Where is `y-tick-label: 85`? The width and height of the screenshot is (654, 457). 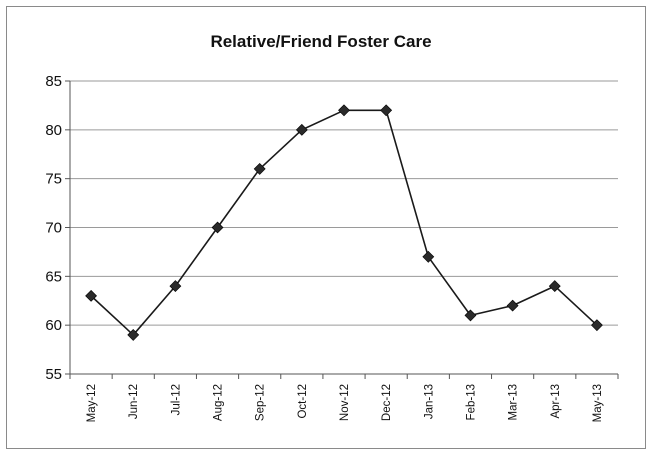
y-tick-label: 85 is located at coordinates (53, 81).